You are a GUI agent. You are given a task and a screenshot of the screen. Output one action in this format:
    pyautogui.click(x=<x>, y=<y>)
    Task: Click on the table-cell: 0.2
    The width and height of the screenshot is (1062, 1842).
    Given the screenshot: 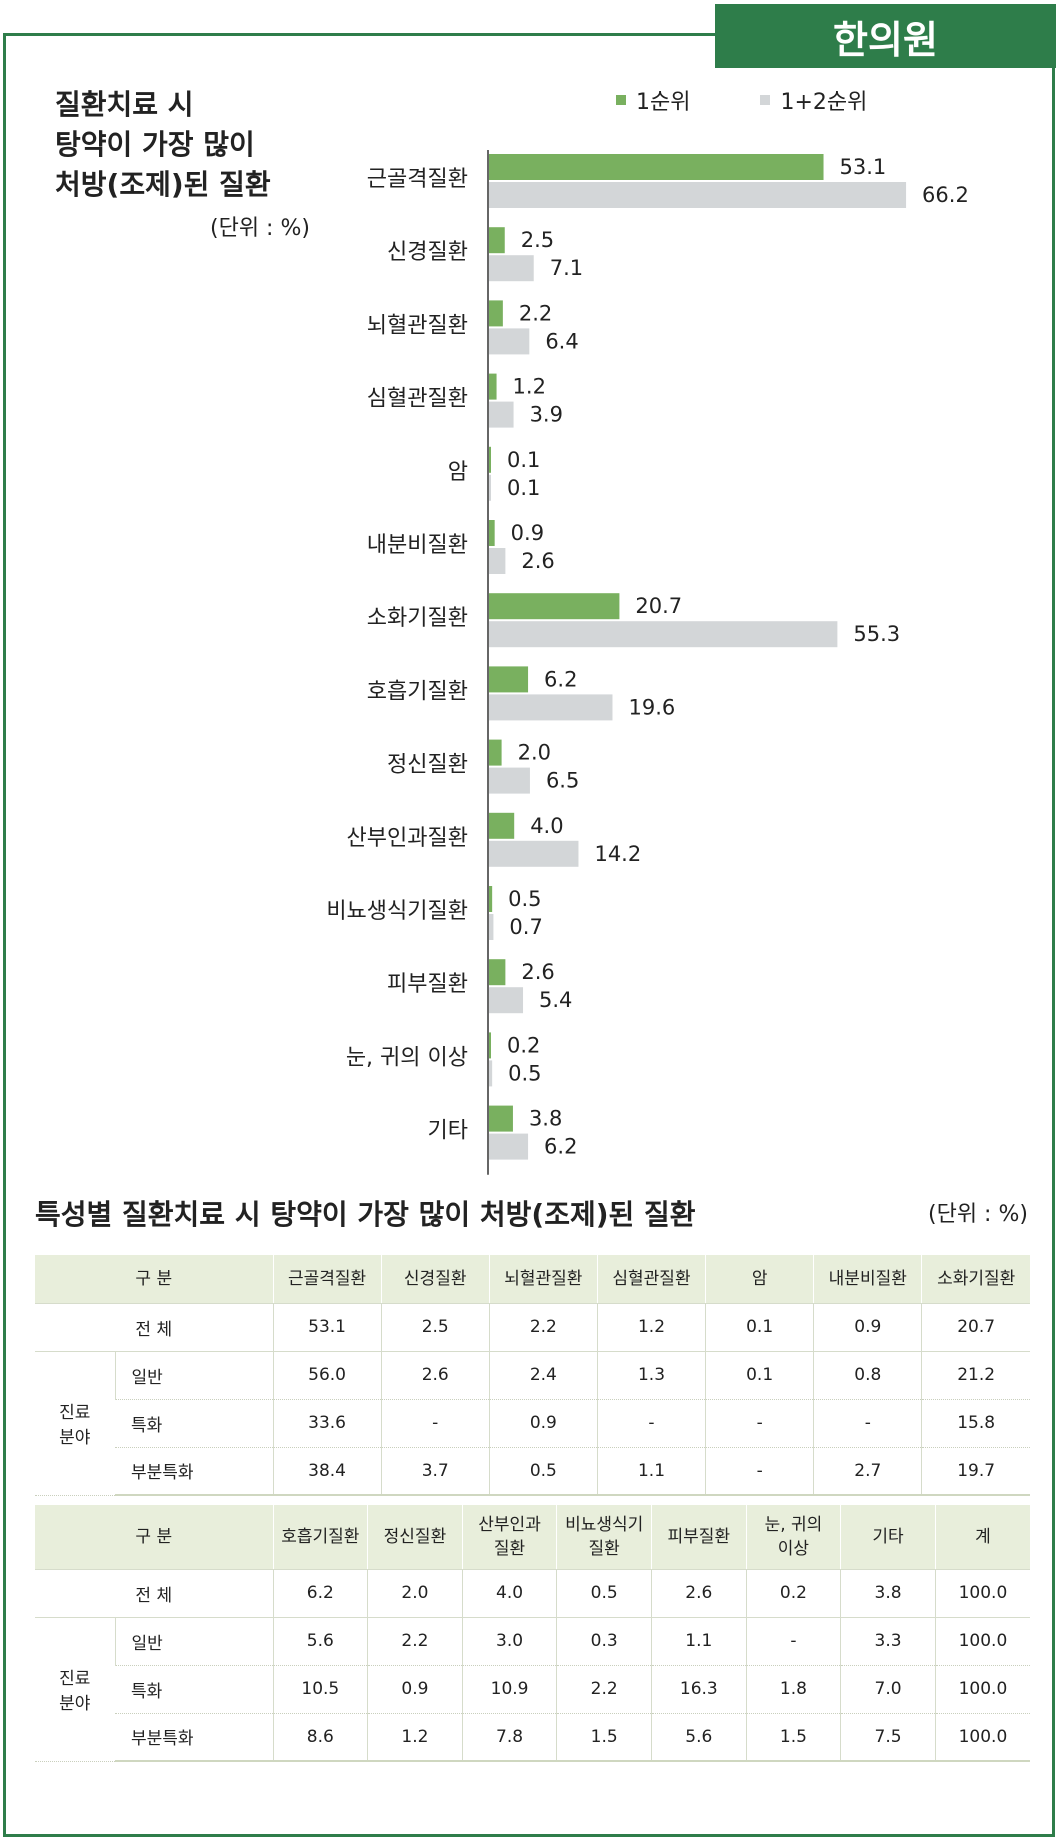 What is the action you would take?
    pyautogui.click(x=793, y=1593)
    